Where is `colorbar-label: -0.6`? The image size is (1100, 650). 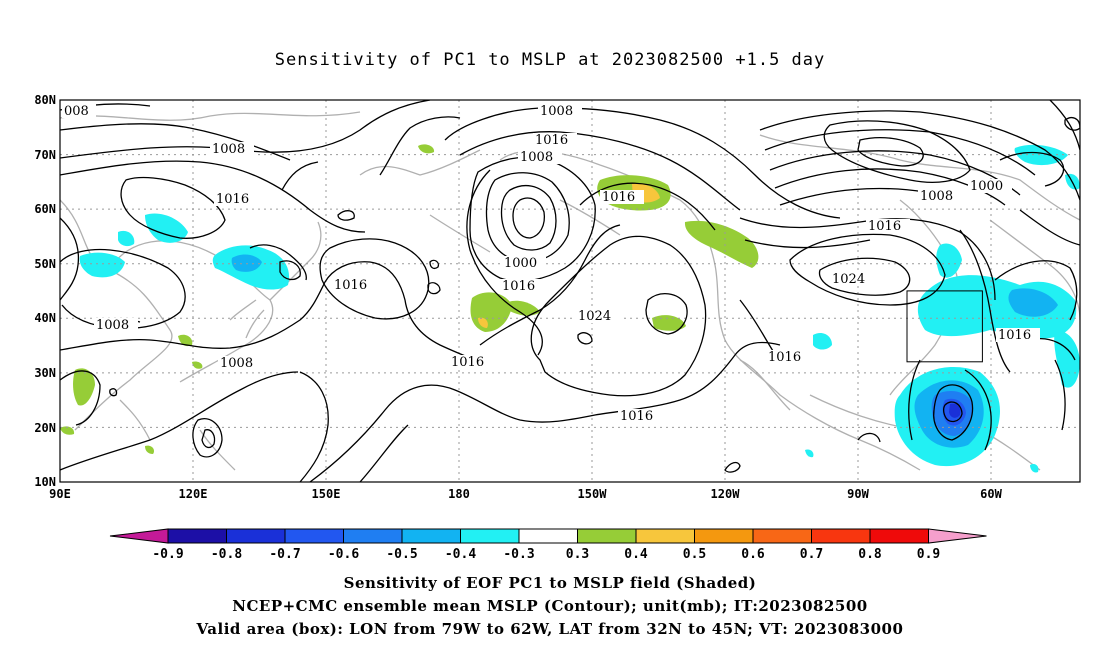
colorbar-label: -0.6 is located at coordinates (343, 554).